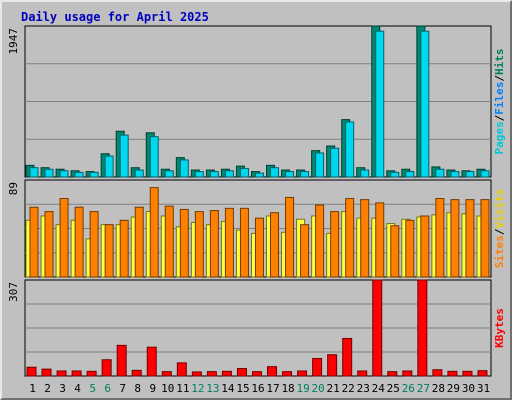 This screenshot has width=512, height=400. What do you see at coordinates (47, 388) in the screenshot?
I see `x-tick-label-day-2: 2` at bounding box center [47, 388].